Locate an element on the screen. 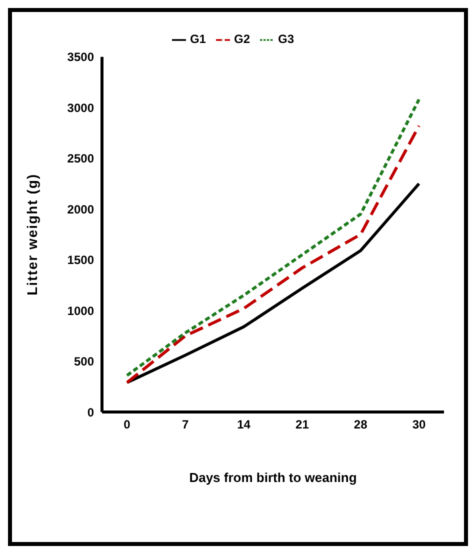 Image resolution: width=476 pixels, height=554 pixels. legend-label: G2 is located at coordinates (242, 39).